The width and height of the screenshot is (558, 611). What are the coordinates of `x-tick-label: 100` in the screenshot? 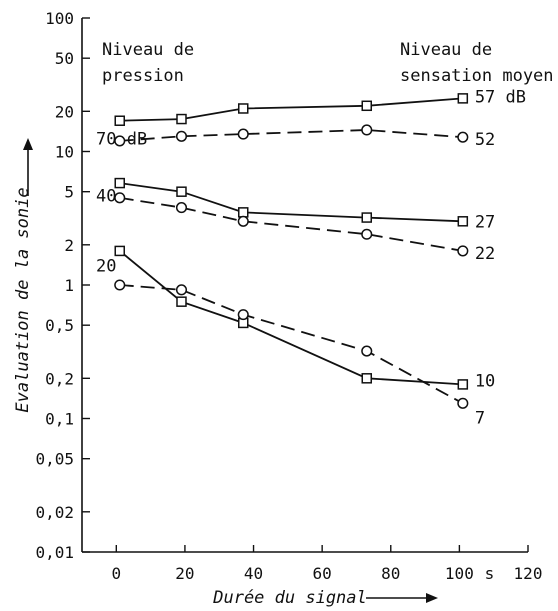 It's located at (459, 573).